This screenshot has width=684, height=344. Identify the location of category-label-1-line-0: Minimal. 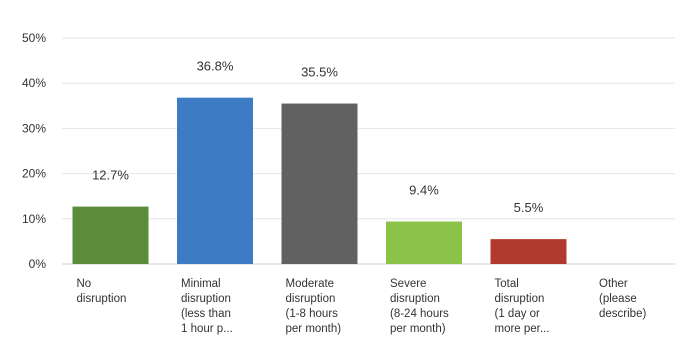
(201, 284).